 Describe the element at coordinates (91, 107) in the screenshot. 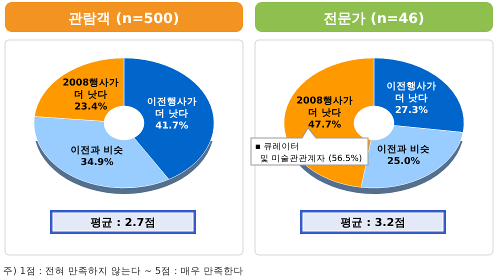

I see `data-label: 23.4%` at that location.